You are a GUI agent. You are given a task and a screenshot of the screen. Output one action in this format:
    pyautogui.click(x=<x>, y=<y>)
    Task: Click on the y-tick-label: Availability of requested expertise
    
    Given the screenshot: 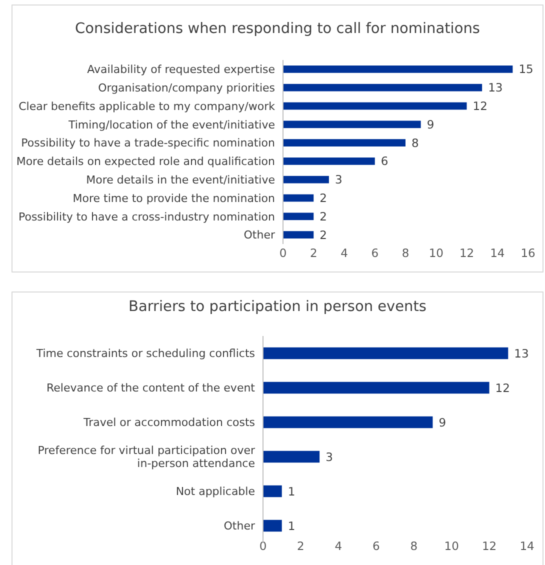 What is the action you would take?
    pyautogui.click(x=181, y=69)
    